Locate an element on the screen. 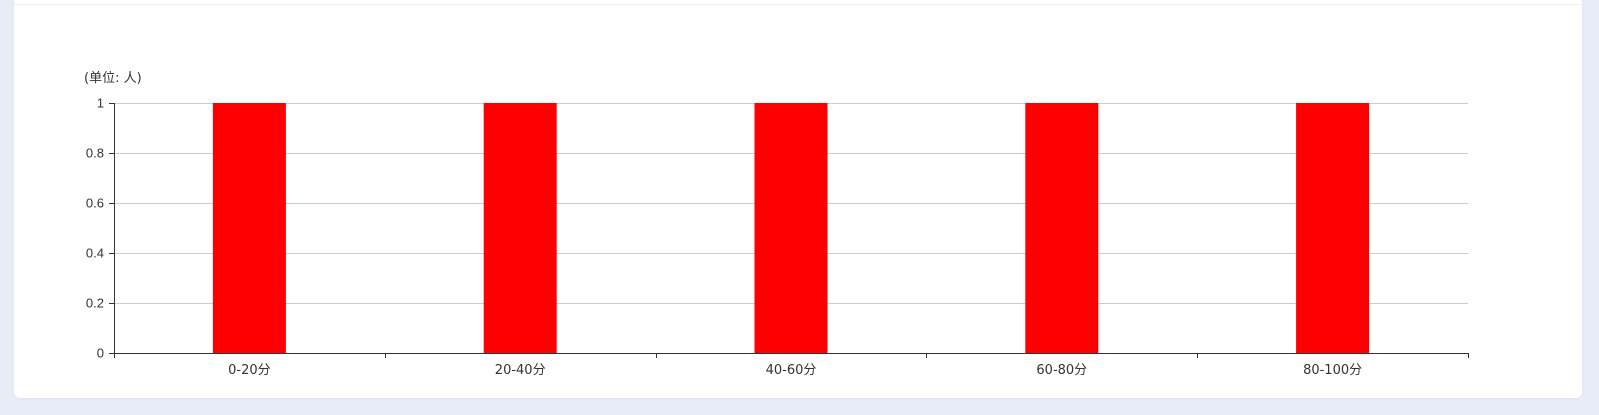  x-tick-label: 20-40分 is located at coordinates (520, 370).